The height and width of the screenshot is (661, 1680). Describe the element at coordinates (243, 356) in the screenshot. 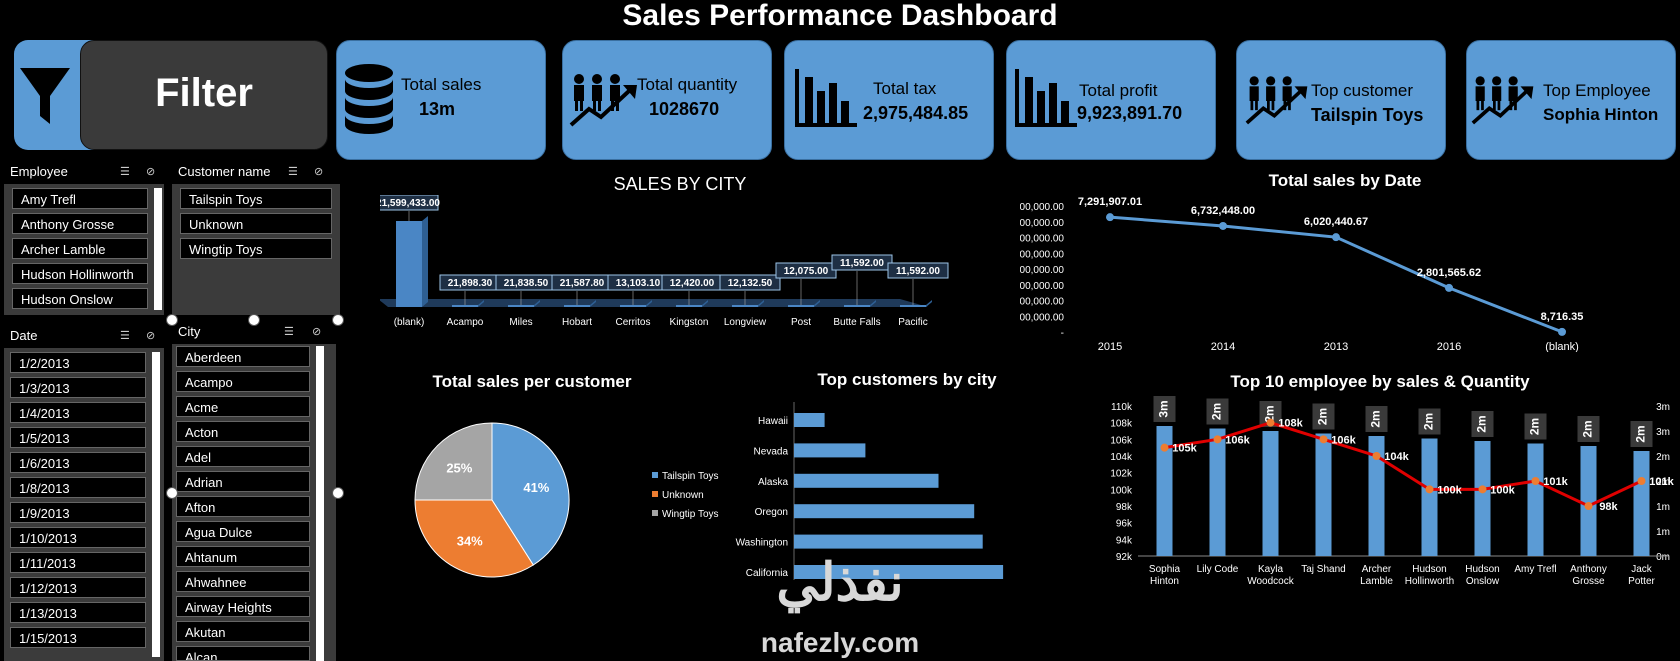

I see `slicer-item: Aberdeen` at that location.